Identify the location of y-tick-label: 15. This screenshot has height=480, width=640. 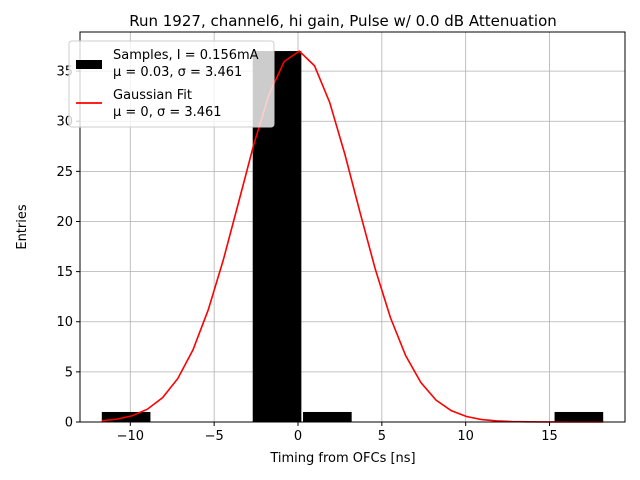
(64, 272).